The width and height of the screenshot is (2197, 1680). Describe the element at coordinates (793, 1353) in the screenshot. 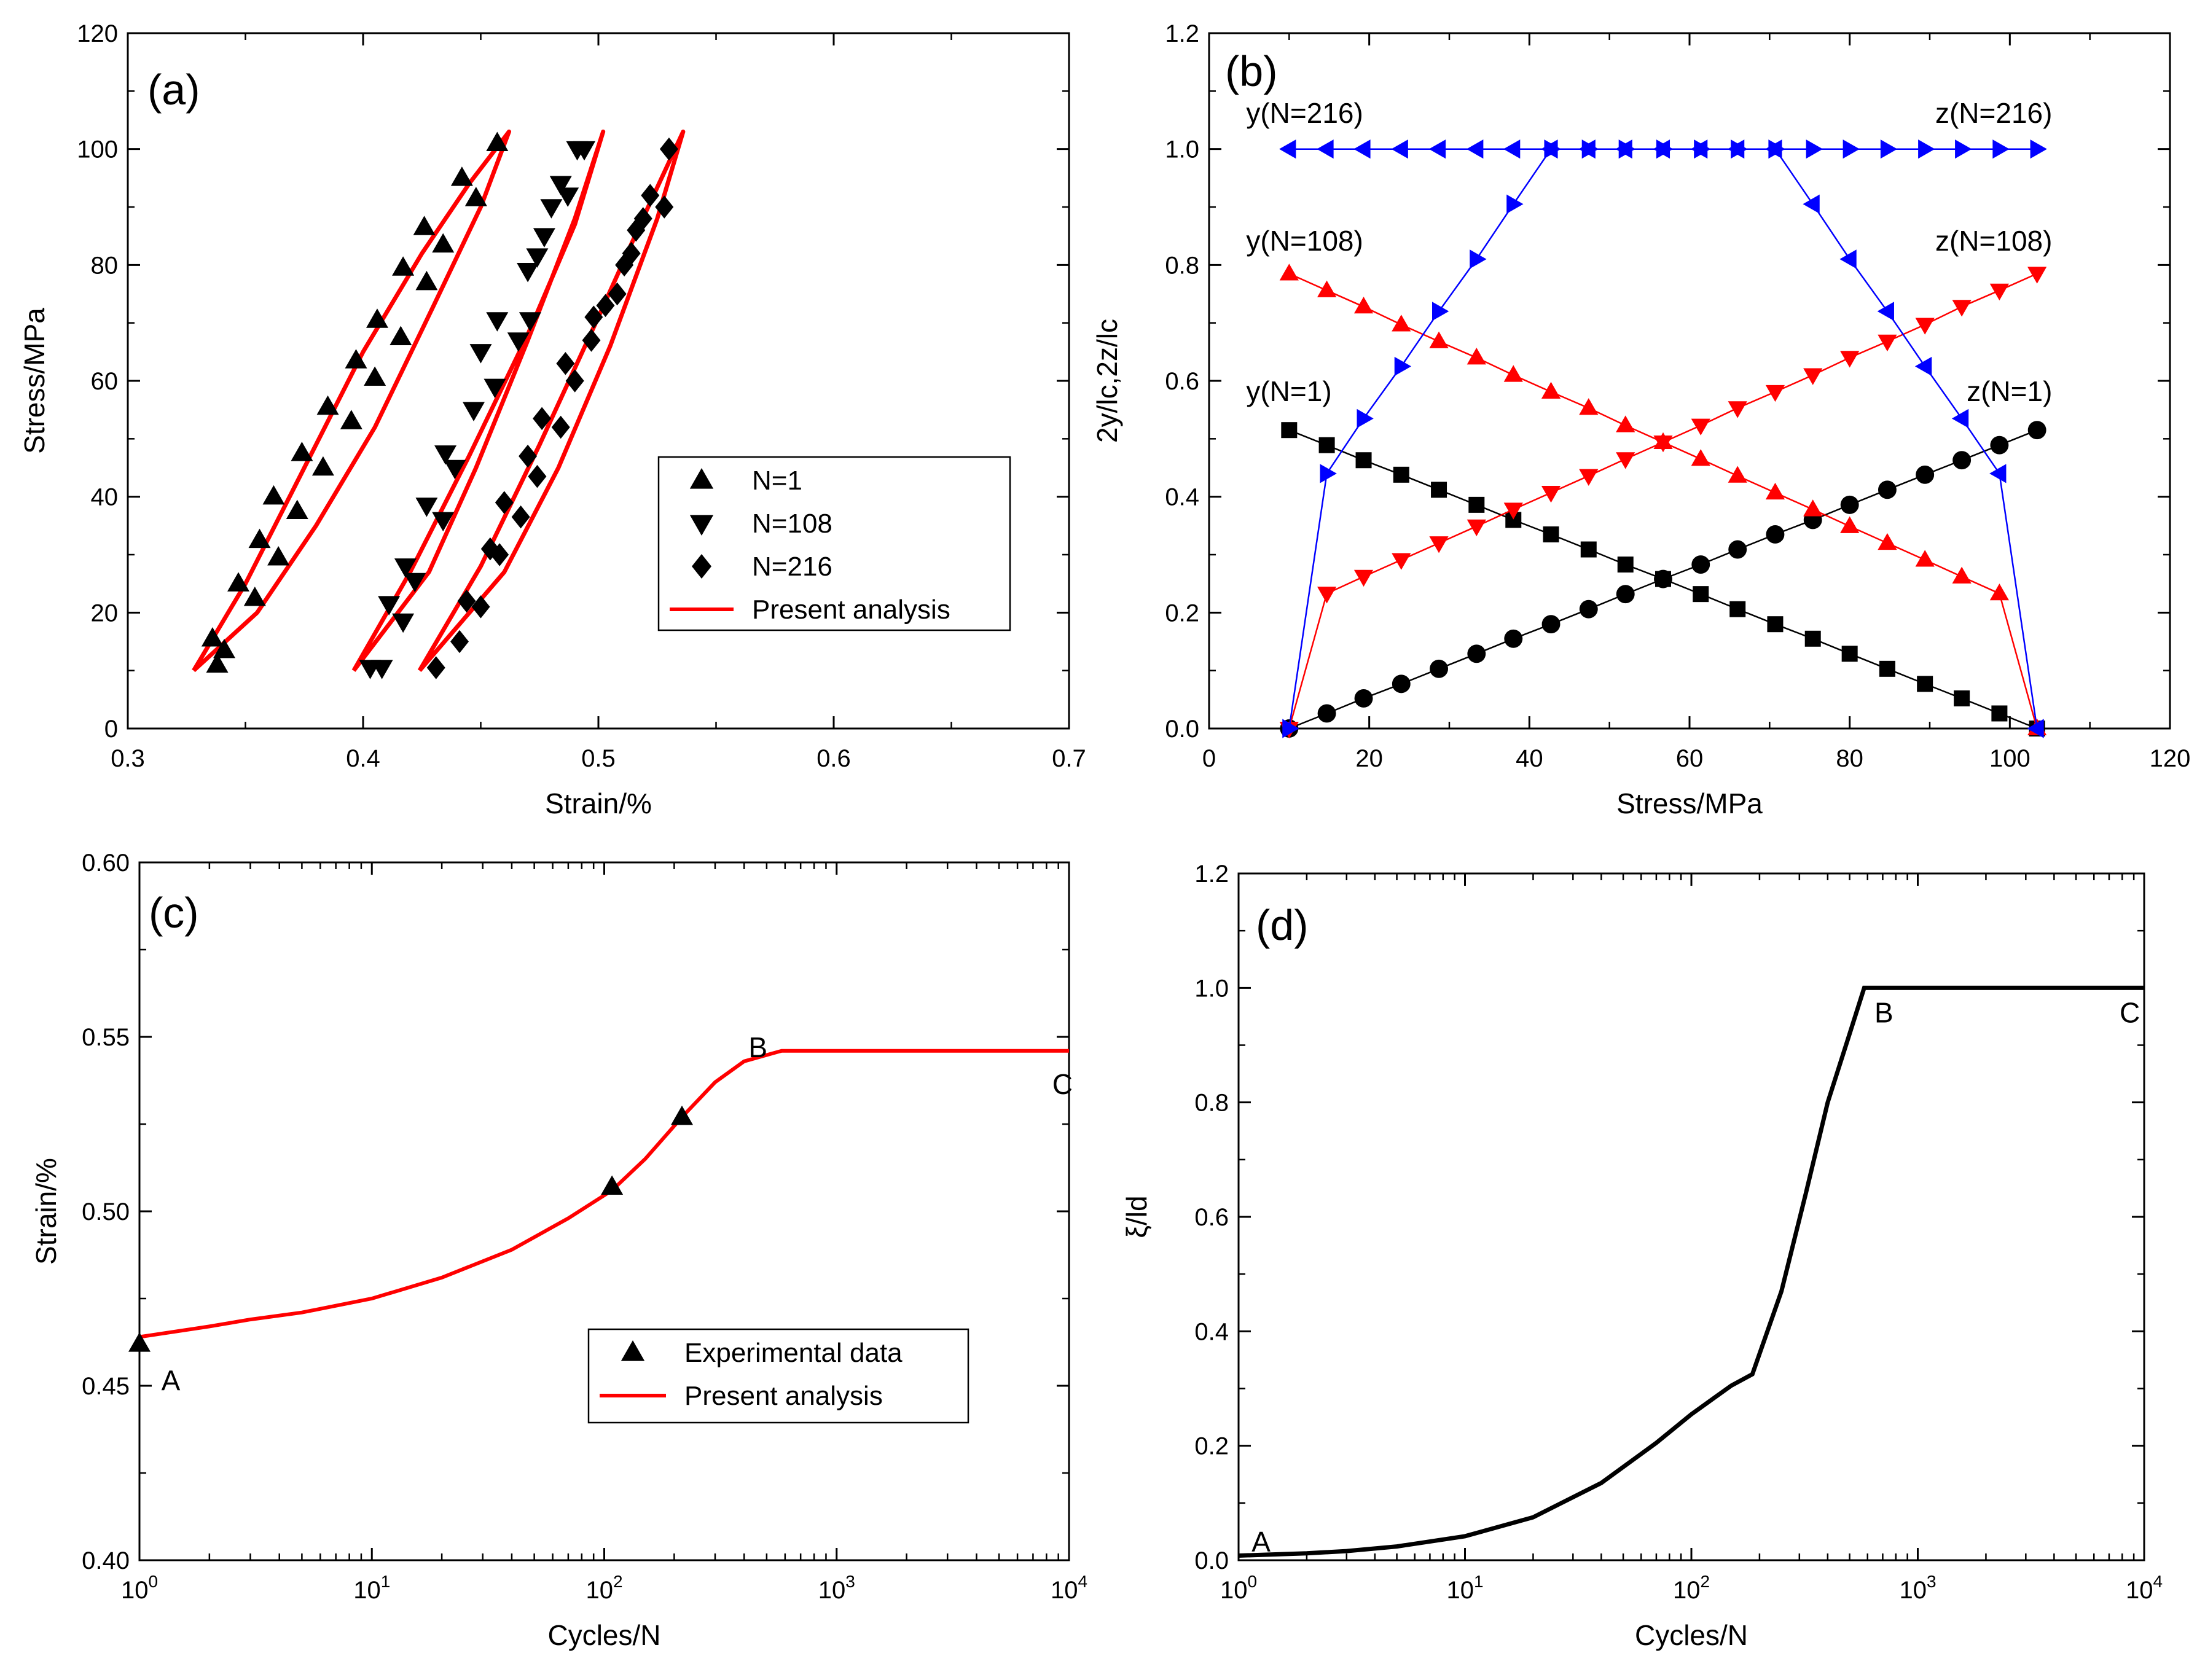

I see `legend-label: Experimental data` at that location.